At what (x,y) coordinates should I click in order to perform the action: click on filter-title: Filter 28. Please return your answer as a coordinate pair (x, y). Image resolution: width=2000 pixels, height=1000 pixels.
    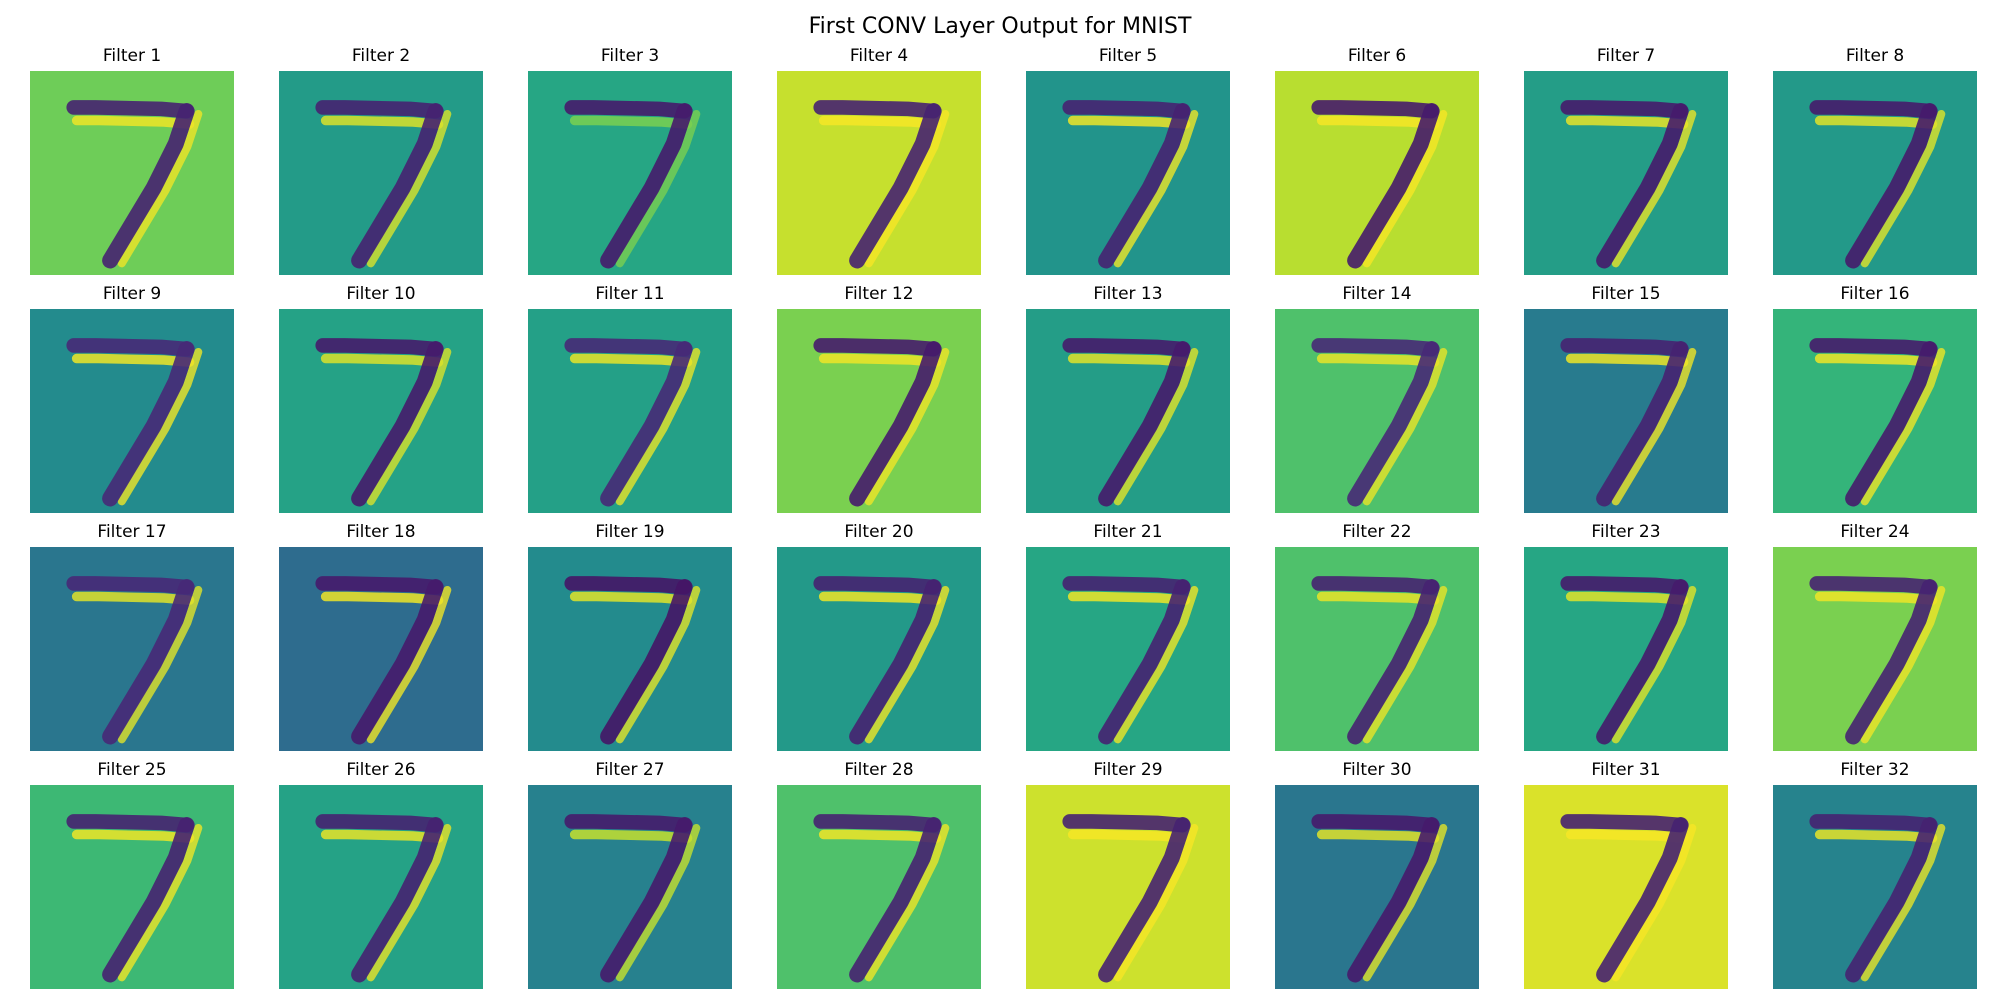
    Looking at the image, I should click on (879, 770).